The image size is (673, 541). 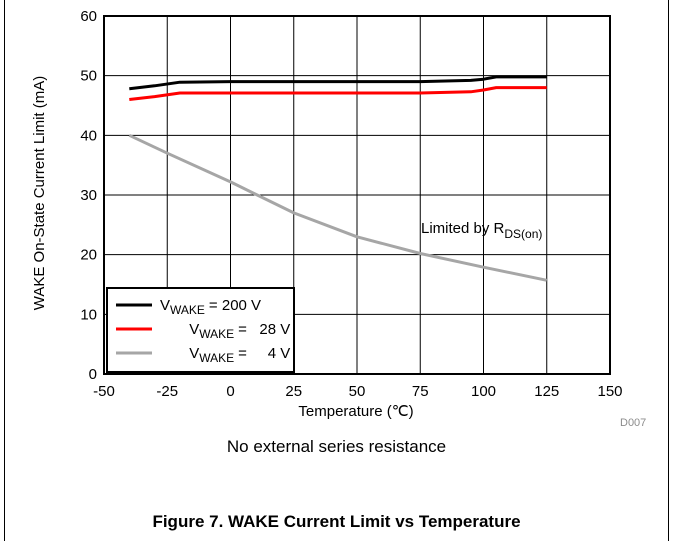 What do you see at coordinates (39, 193) in the screenshot?
I see `y-axis-label: WAKE On-State Current Limit (mA)` at bounding box center [39, 193].